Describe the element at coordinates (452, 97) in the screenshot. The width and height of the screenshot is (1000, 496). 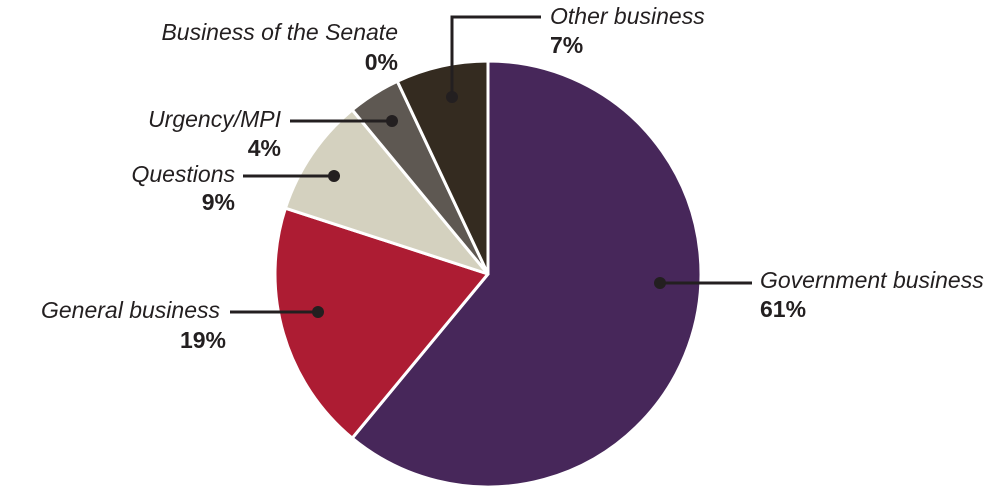
I see `leader-dot-other-business` at that location.